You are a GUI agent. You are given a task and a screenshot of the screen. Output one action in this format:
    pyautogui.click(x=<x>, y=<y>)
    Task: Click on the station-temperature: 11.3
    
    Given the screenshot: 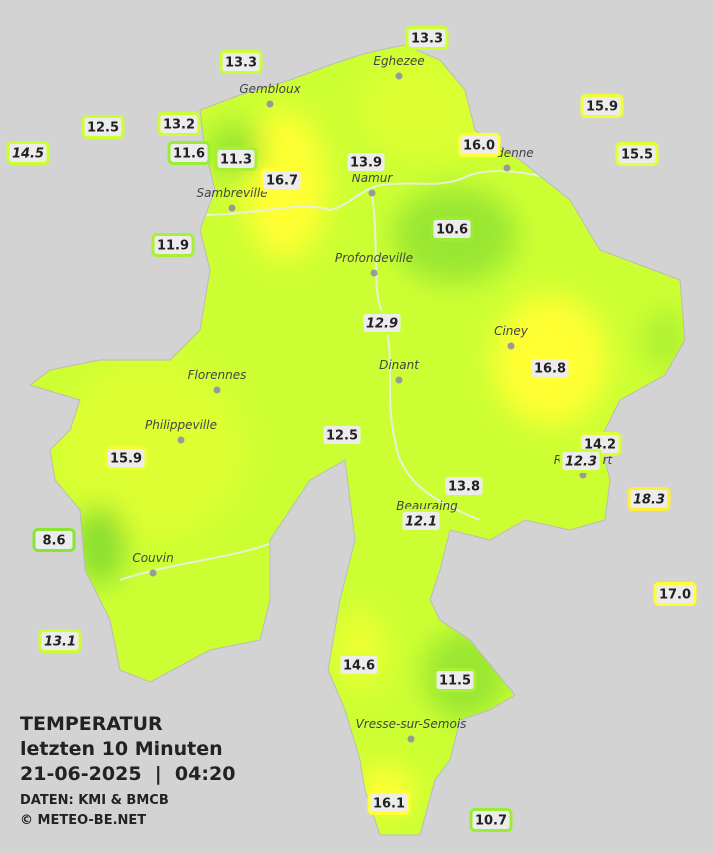 What is the action you would take?
    pyautogui.click(x=236, y=160)
    